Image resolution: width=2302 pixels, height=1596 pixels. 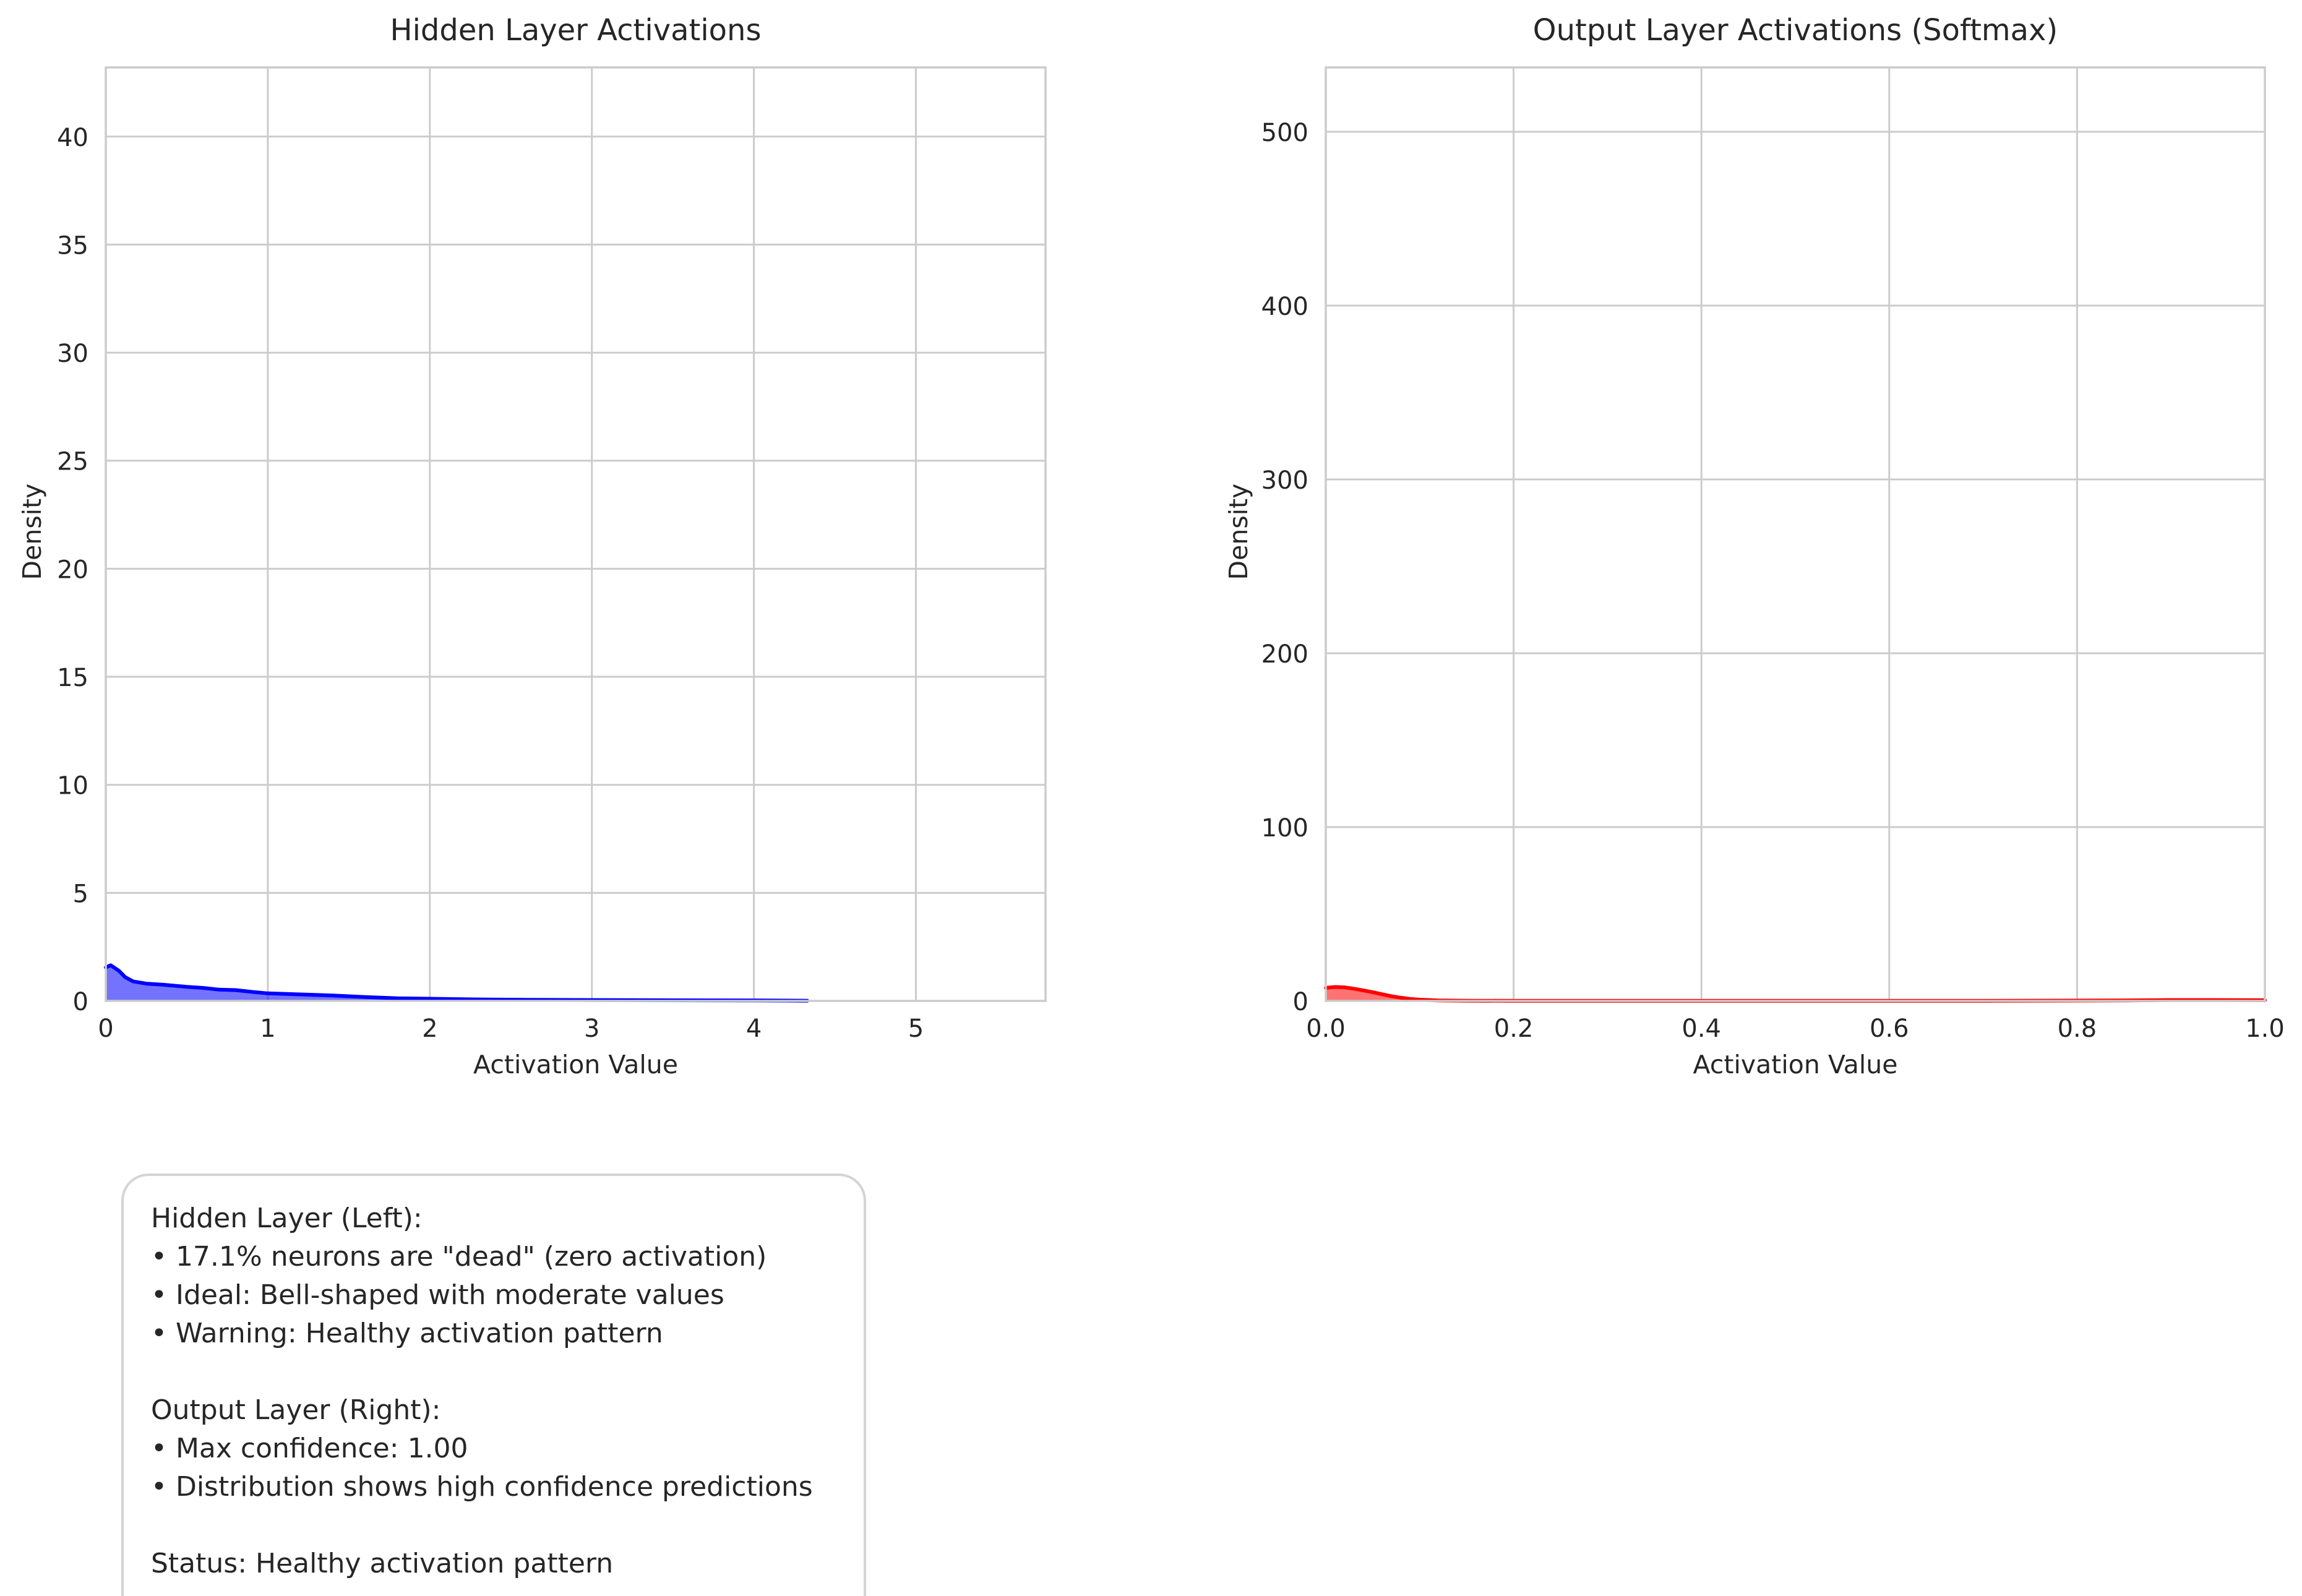 What do you see at coordinates (72, 246) in the screenshot?
I see `y-tick-label: 35` at bounding box center [72, 246].